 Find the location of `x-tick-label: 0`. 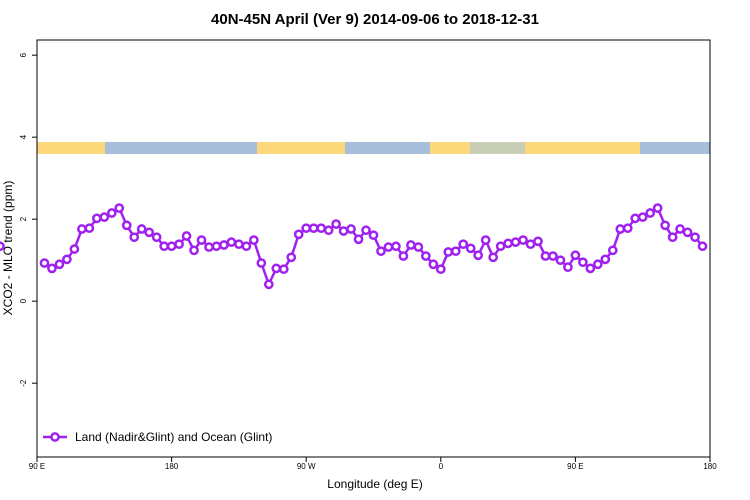

x-tick-label: 0 is located at coordinates (441, 466).